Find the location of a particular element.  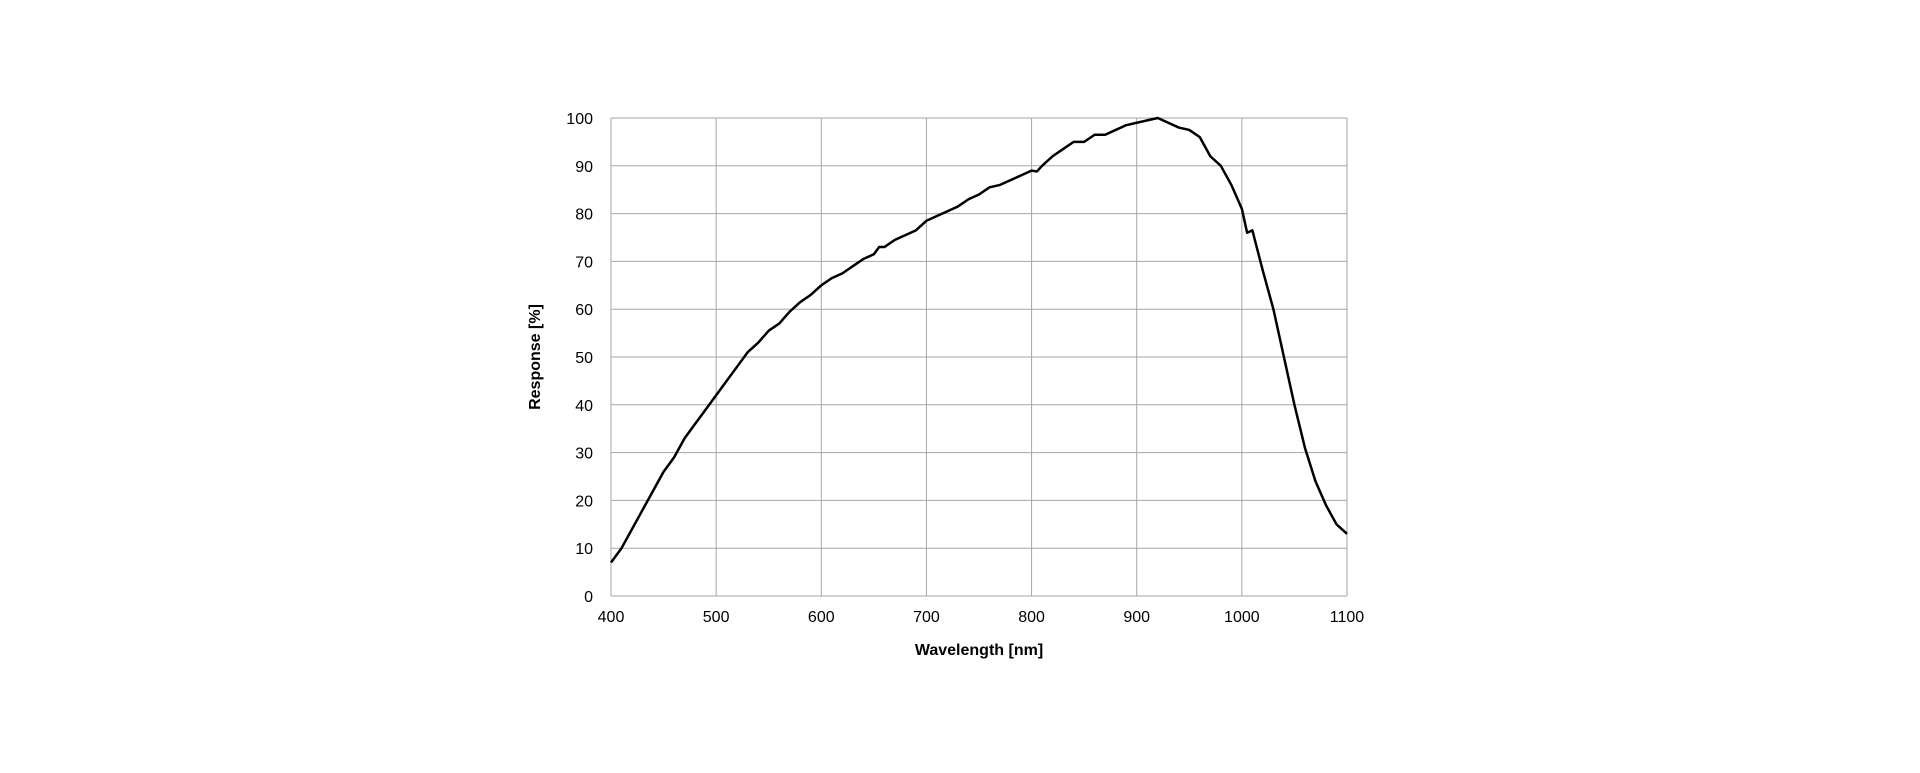

y-tick-label: 80 is located at coordinates (584, 215).